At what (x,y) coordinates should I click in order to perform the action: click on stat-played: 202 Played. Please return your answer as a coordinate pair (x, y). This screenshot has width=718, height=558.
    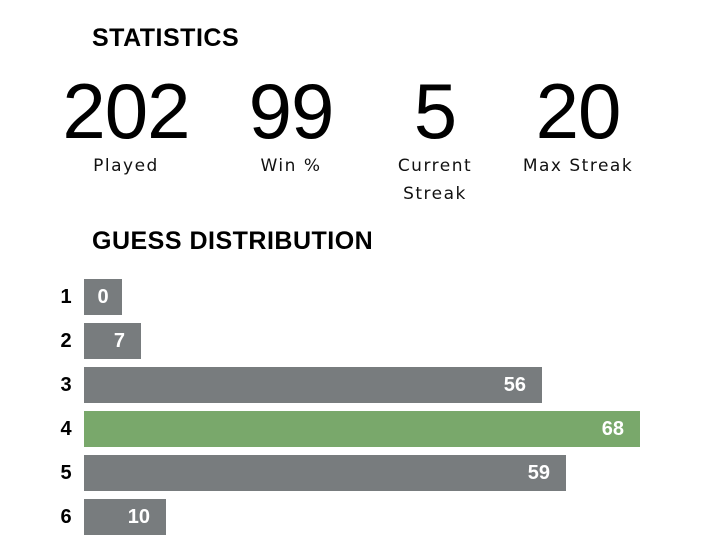
    Looking at the image, I should click on (126, 125).